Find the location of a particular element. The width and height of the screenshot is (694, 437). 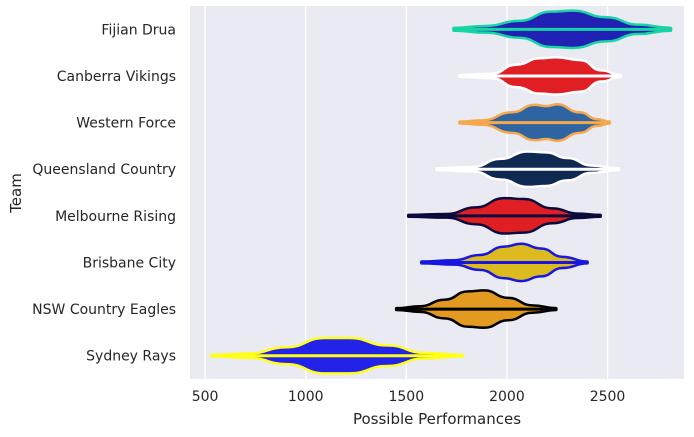

y-tick-label: NSW Country Eagles is located at coordinates (104, 310).